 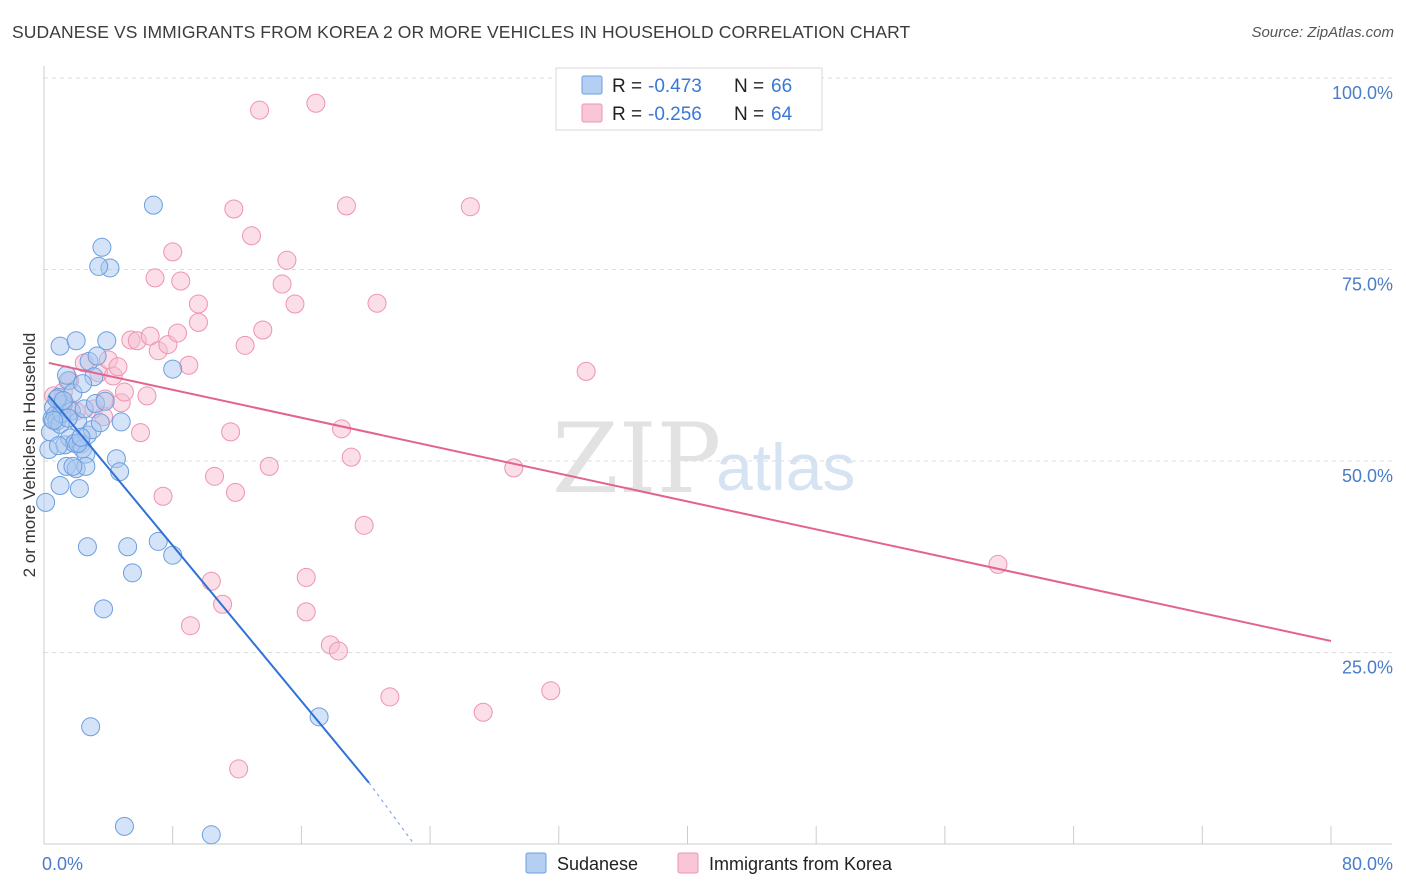 What do you see at coordinates (689, 99) in the screenshot?
I see `correlation-legend: R = -0.473 N = 66 R = -0.256 N = 64` at bounding box center [689, 99].